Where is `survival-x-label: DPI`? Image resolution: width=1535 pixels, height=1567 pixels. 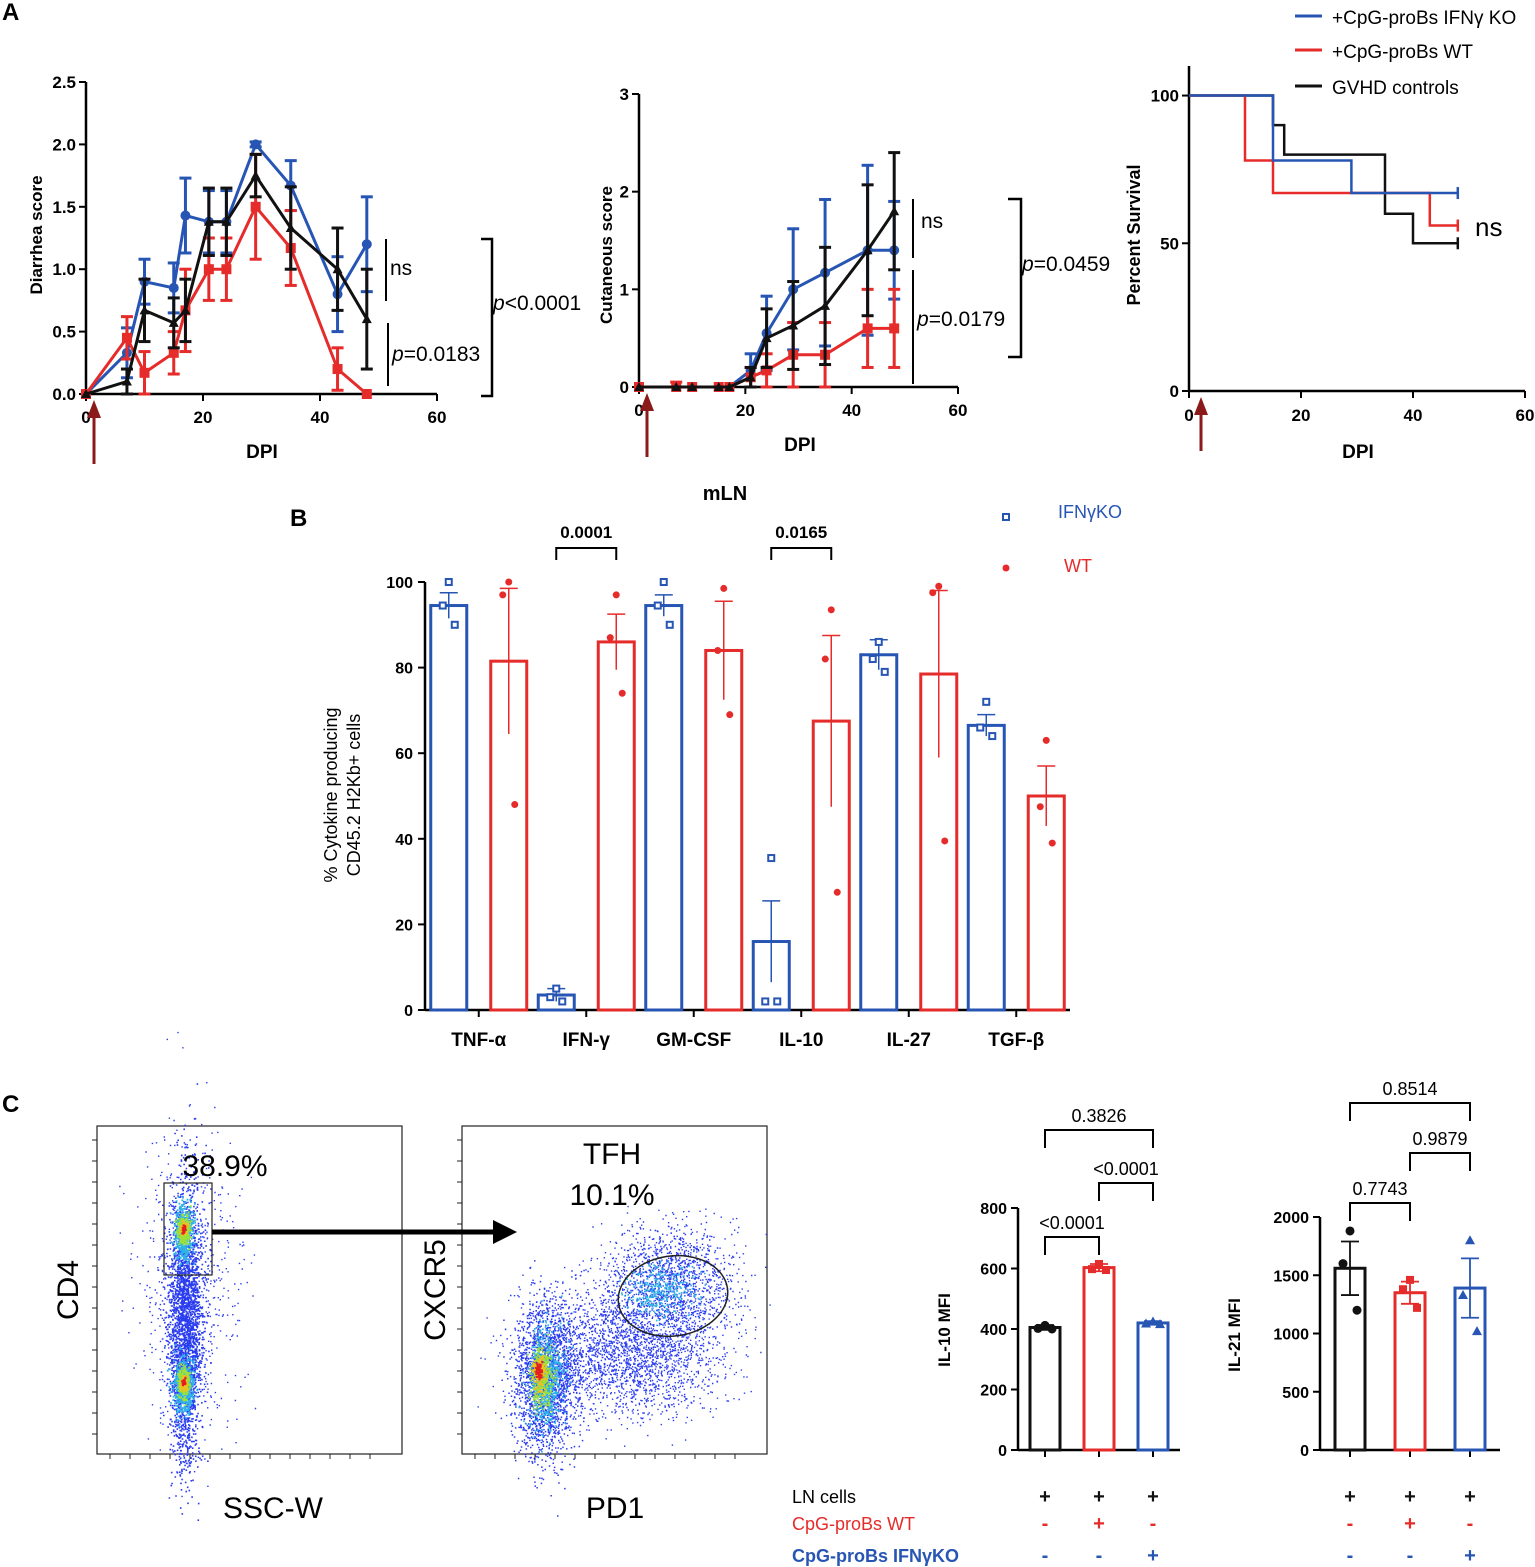
survival-x-label: DPI is located at coordinates (1358, 452).